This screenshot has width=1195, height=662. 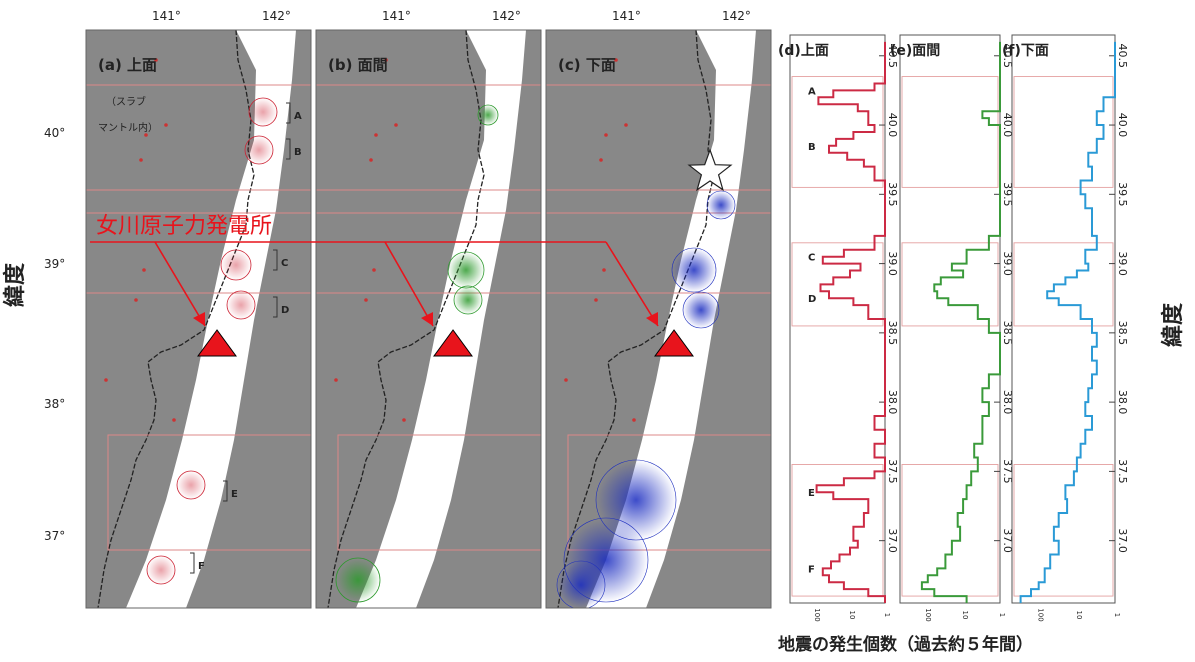 What do you see at coordinates (392, 285) in the screenshot?
I see `onagawa-annotation: 女川原子力発電所` at bounding box center [392, 285].